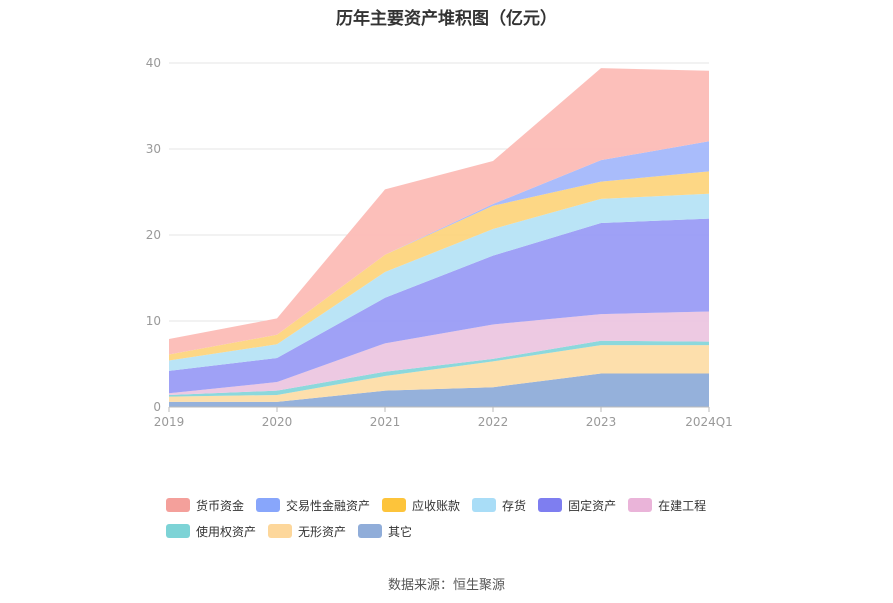 This screenshot has height=603, width=893. What do you see at coordinates (157, 407) in the screenshot?
I see `y-tick-label: 0` at bounding box center [157, 407].